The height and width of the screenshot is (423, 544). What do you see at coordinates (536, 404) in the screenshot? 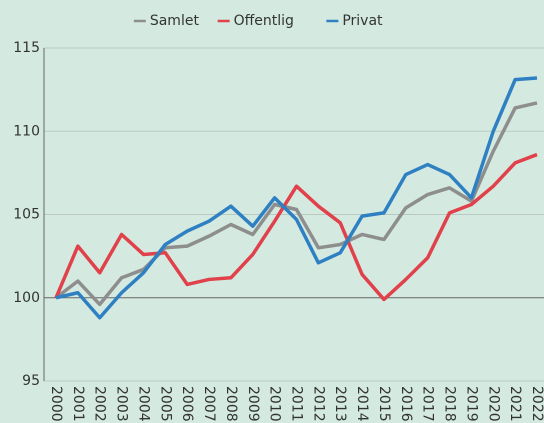
I see `x-tick-label: 2022` at bounding box center [536, 404].